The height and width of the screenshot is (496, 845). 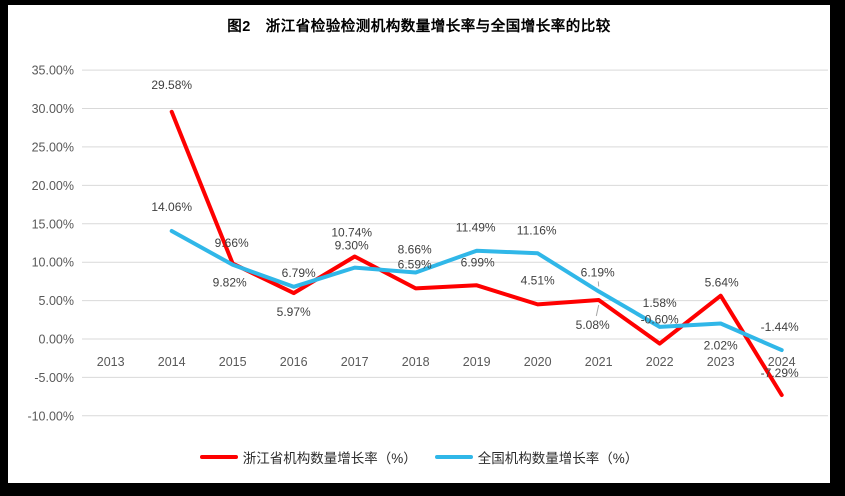 I want to click on x-axis-tick-label: 2014, so click(x=172, y=362).